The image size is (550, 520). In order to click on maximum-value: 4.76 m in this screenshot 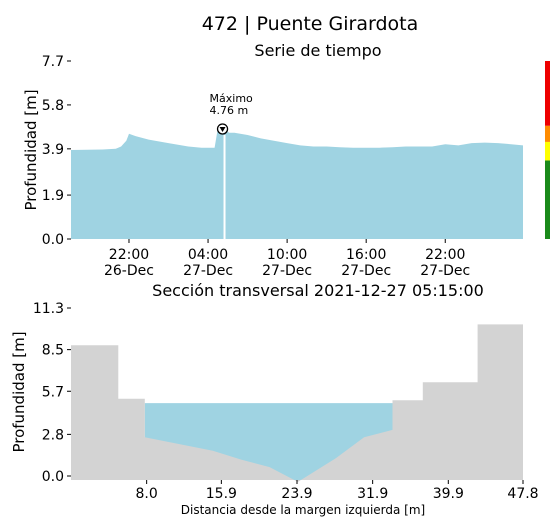, I will do `click(229, 110)`.